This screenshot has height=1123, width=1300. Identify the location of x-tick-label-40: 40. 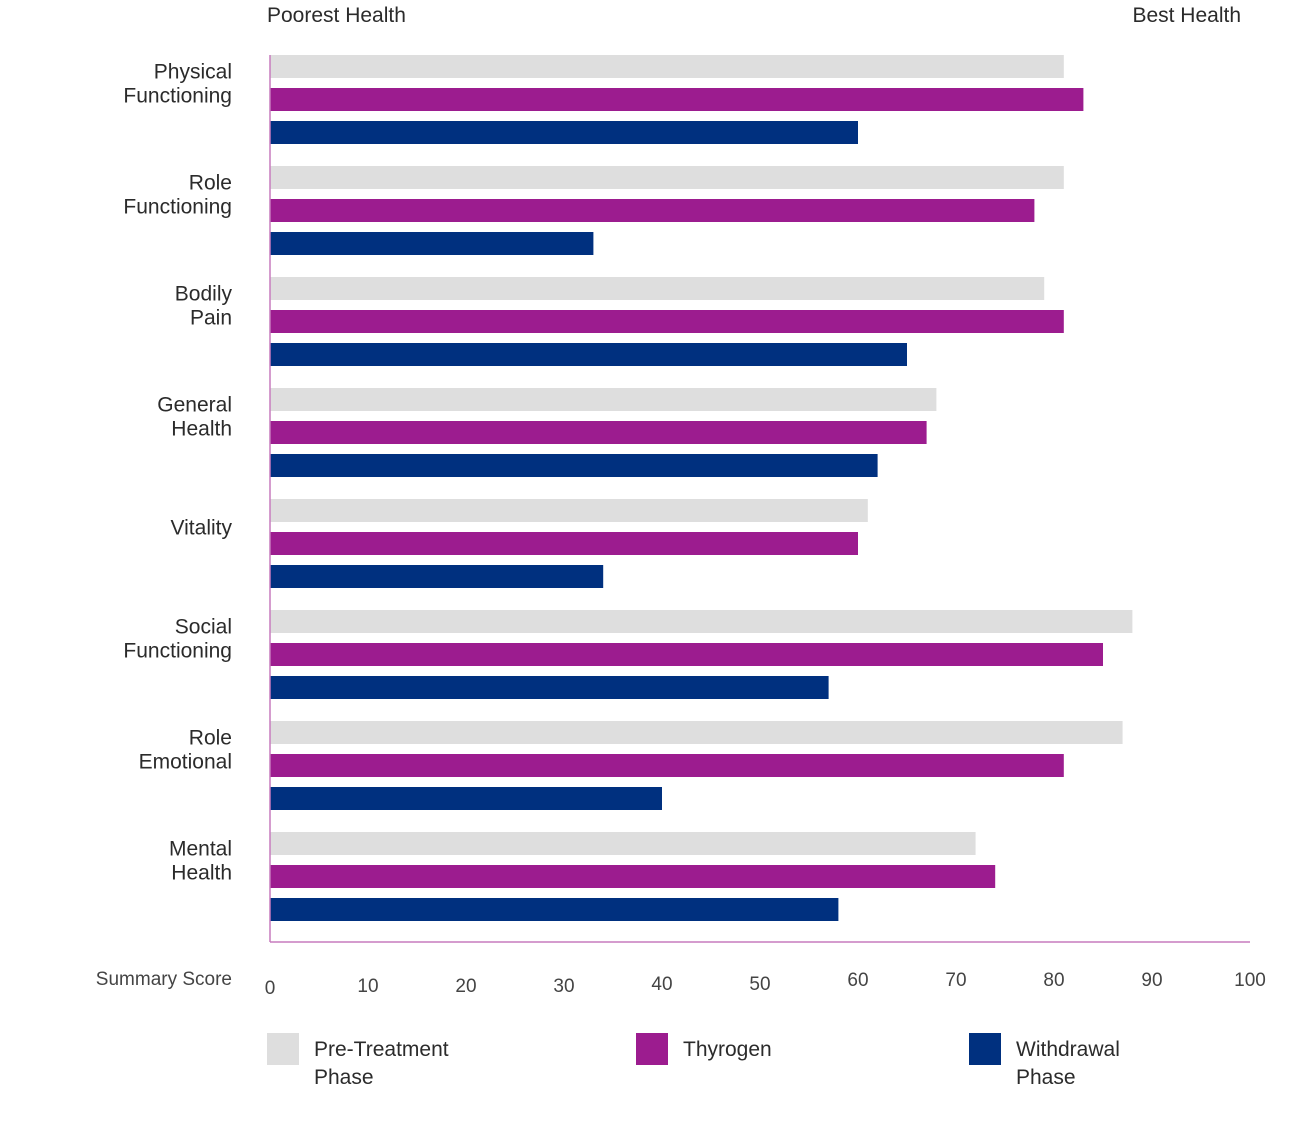
(661, 984).